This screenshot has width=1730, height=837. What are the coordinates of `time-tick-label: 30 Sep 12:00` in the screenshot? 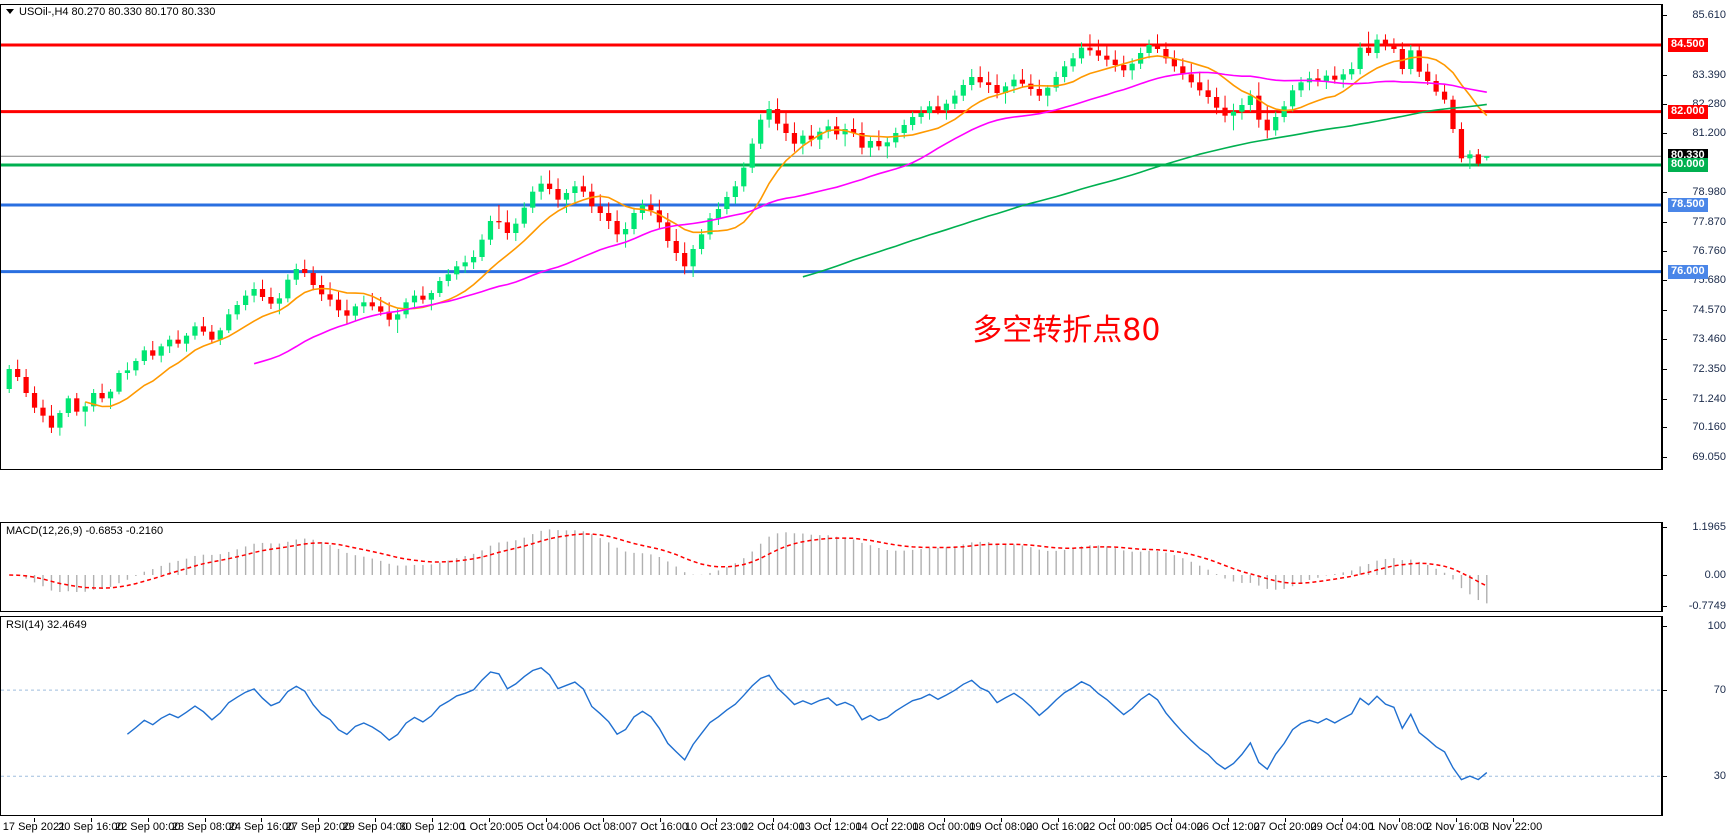 It's located at (432, 827).